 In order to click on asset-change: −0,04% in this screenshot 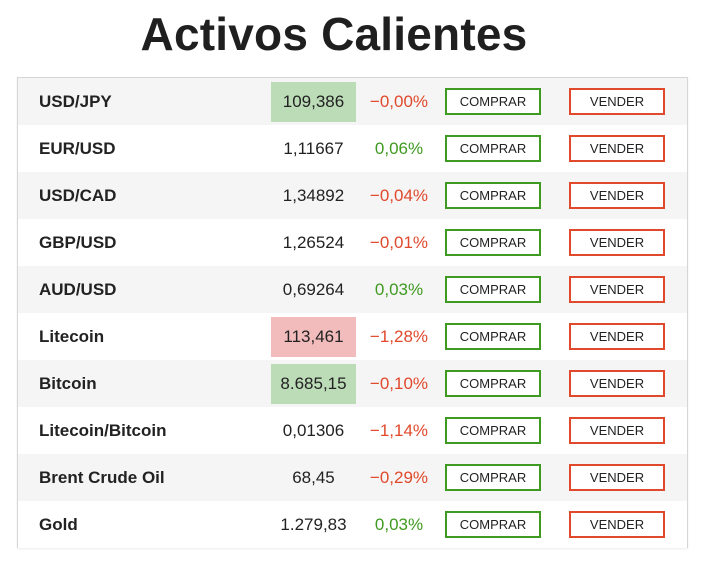, I will do `click(399, 195)`.